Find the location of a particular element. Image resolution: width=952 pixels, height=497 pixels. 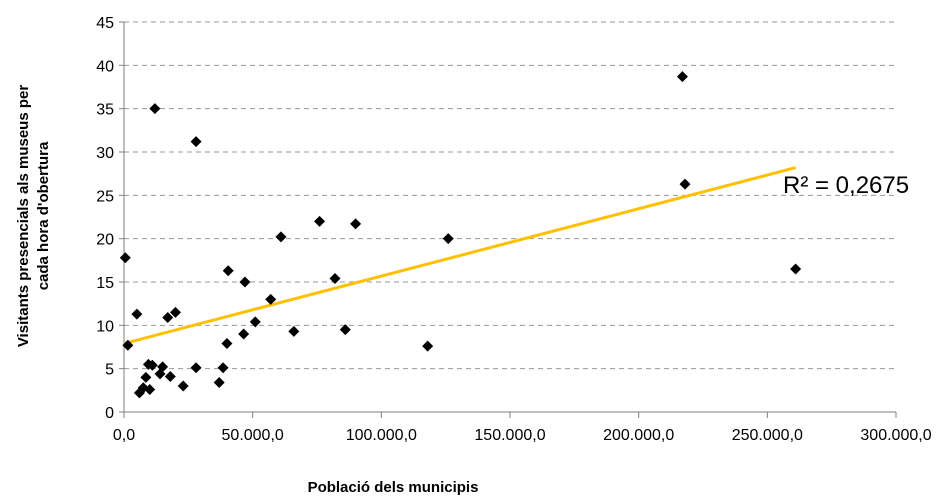

x-tick-label: 250.000,0 is located at coordinates (767, 435).